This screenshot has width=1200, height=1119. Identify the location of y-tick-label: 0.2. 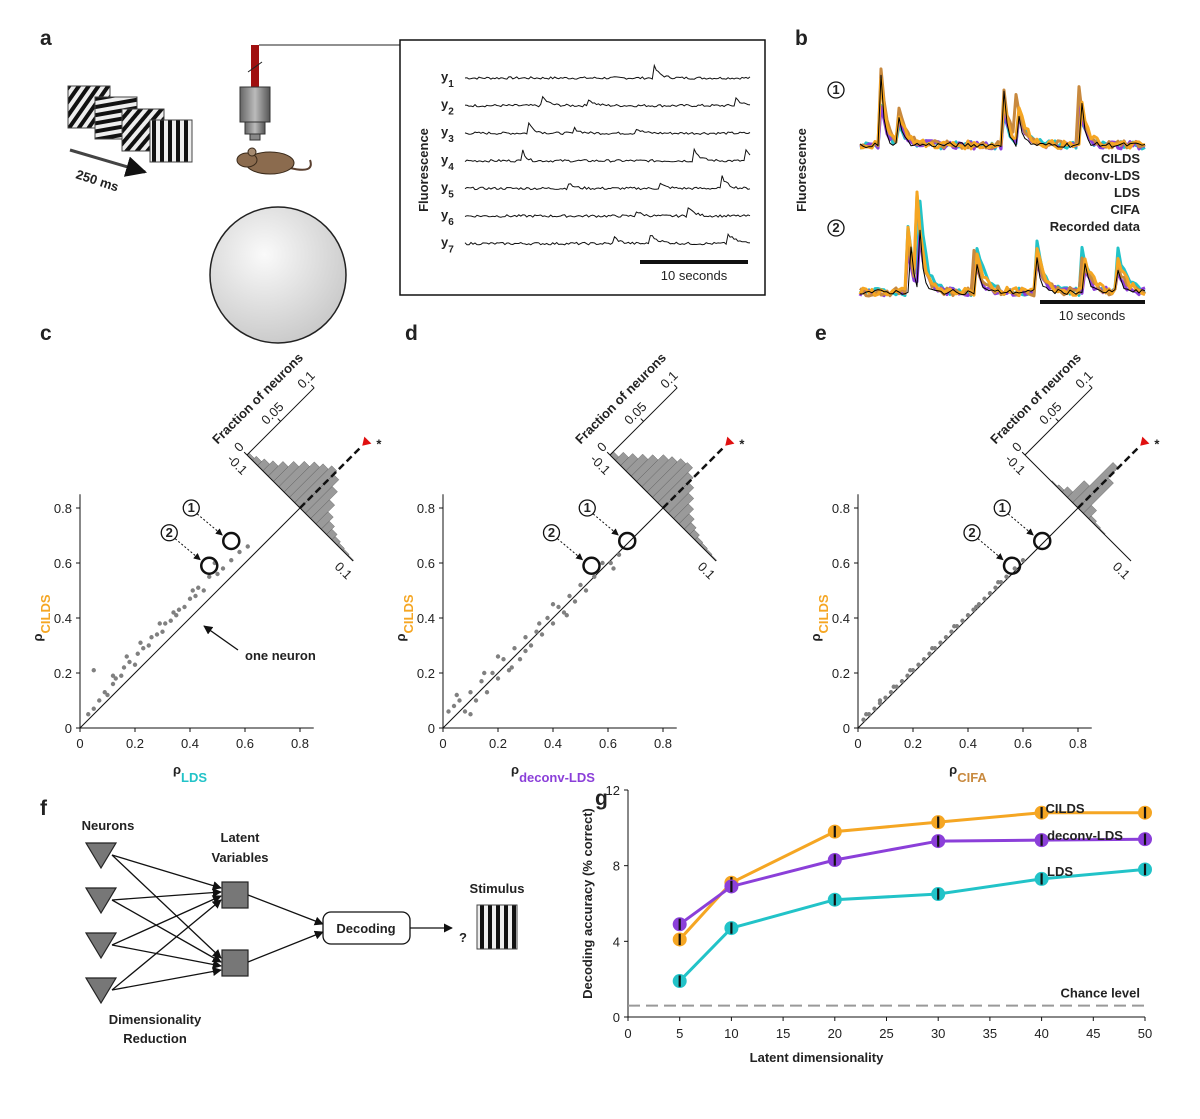
(63, 673).